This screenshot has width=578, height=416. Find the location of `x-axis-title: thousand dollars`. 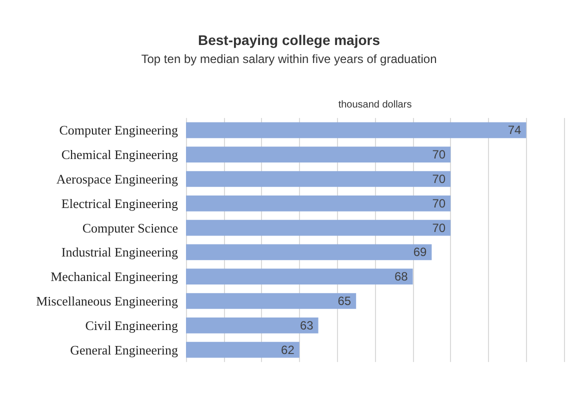

x-axis-title: thousand dollars is located at coordinates (375, 105).